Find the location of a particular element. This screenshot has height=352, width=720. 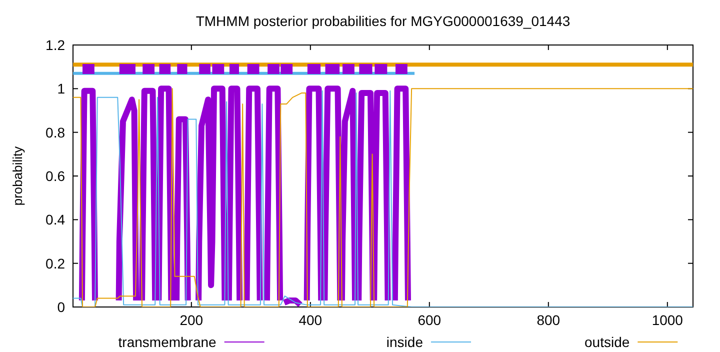

legend-label: inside is located at coordinates (405, 342).